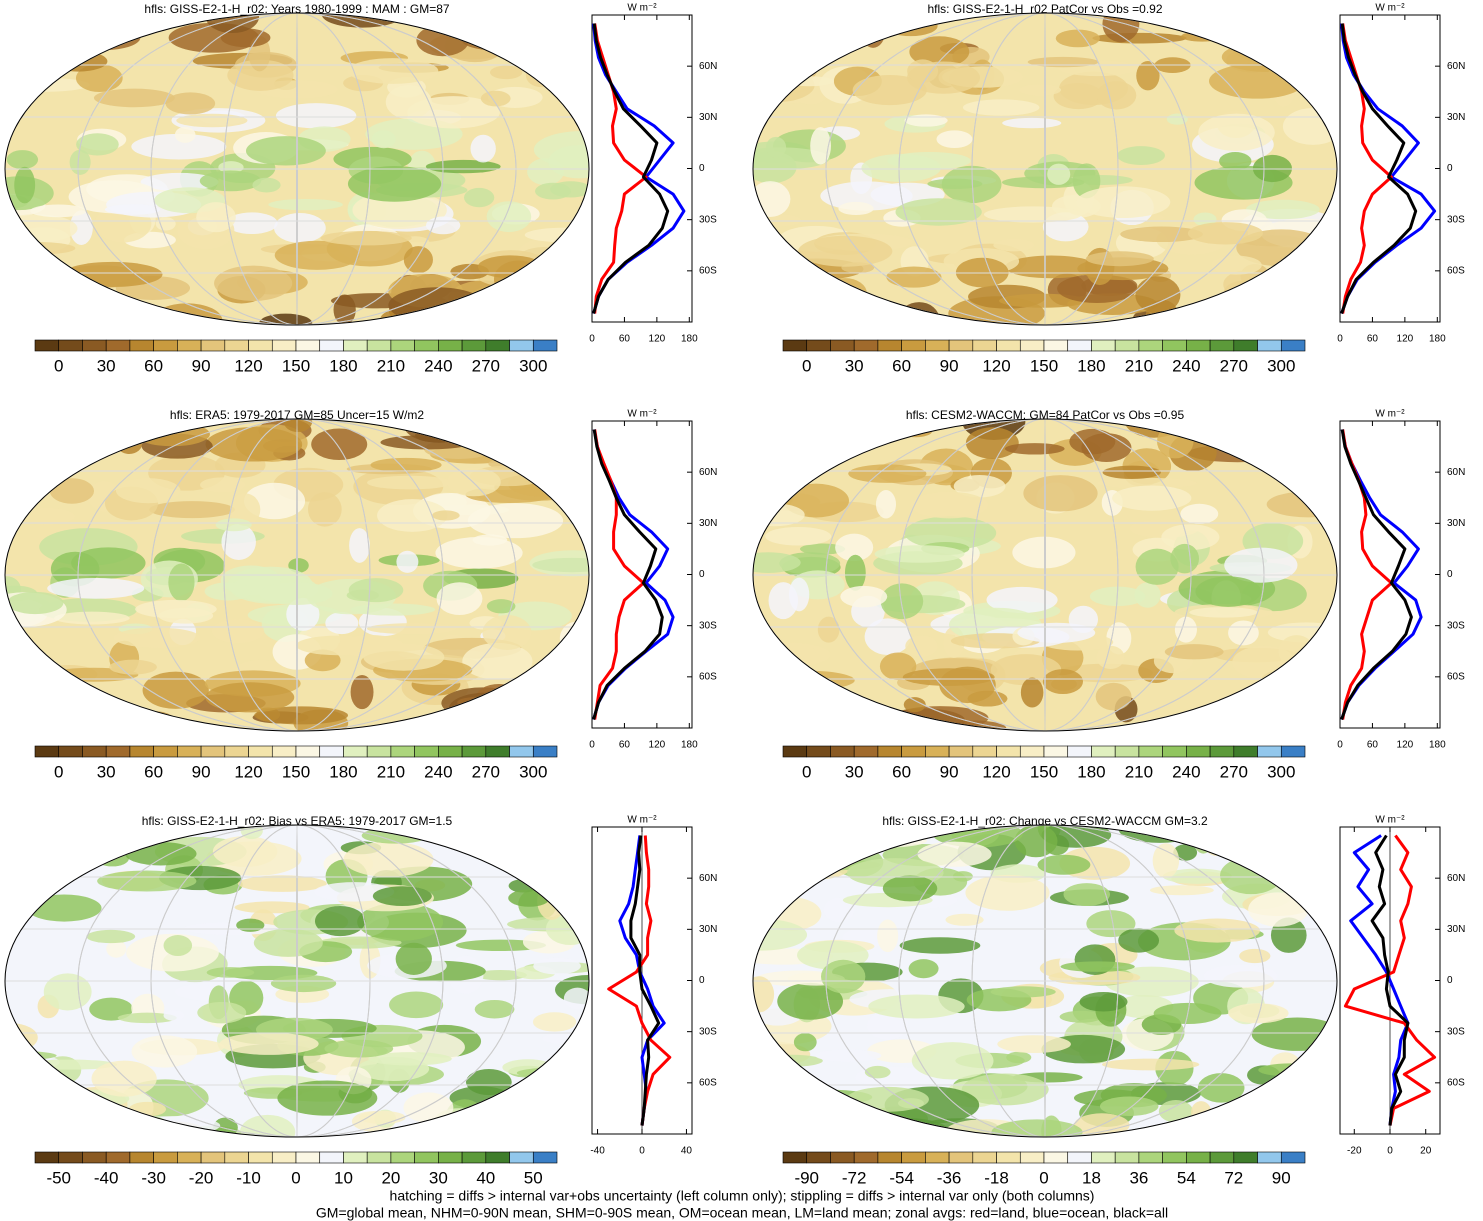 The height and width of the screenshot is (1221, 1483). I want to click on y-tick-label: 30N, so click(708, 117).